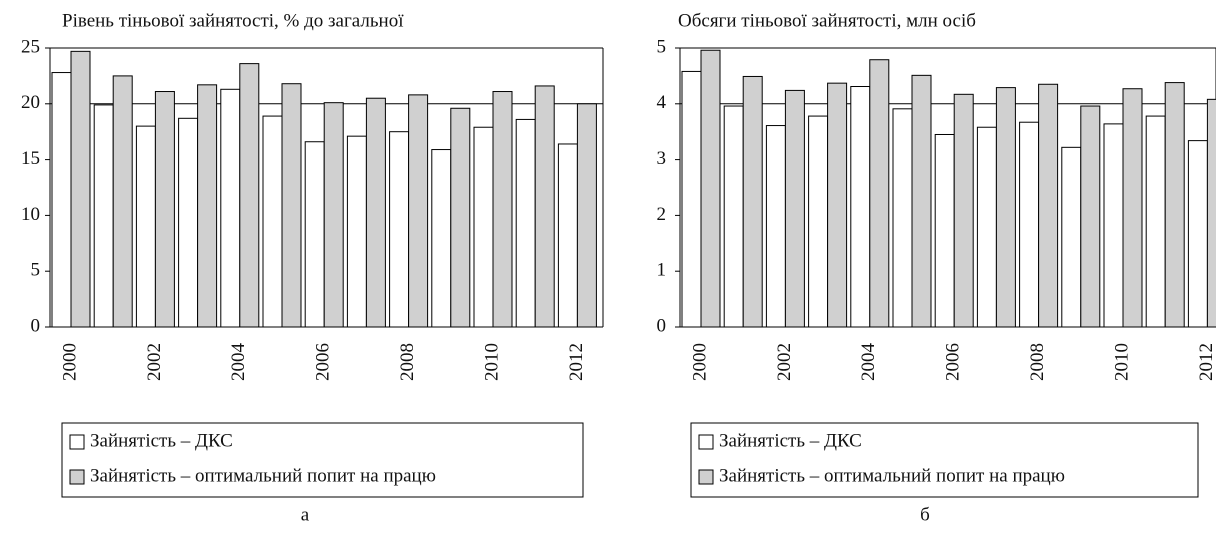 The width and height of the screenshot is (1216, 547). What do you see at coordinates (662, 214) in the screenshot?
I see `y-tick-label: 2` at bounding box center [662, 214].